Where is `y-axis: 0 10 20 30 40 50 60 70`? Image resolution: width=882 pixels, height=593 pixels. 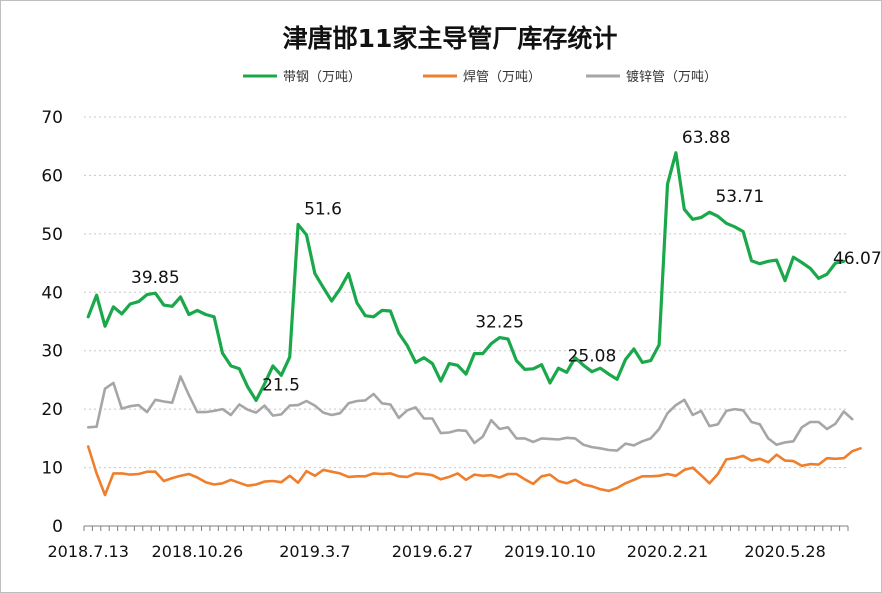 y-axis: 0 10 20 30 40 50 60 70 is located at coordinates (52, 322).